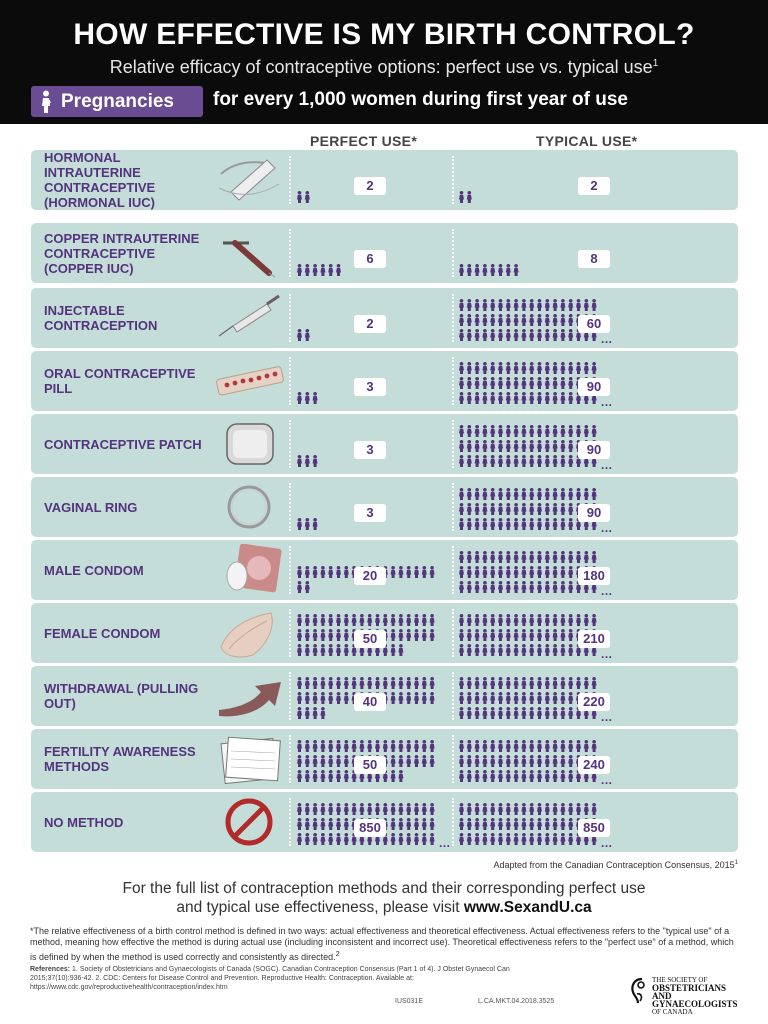  What do you see at coordinates (638, 990) in the screenshot?
I see `sogc-logo-icon` at bounding box center [638, 990].